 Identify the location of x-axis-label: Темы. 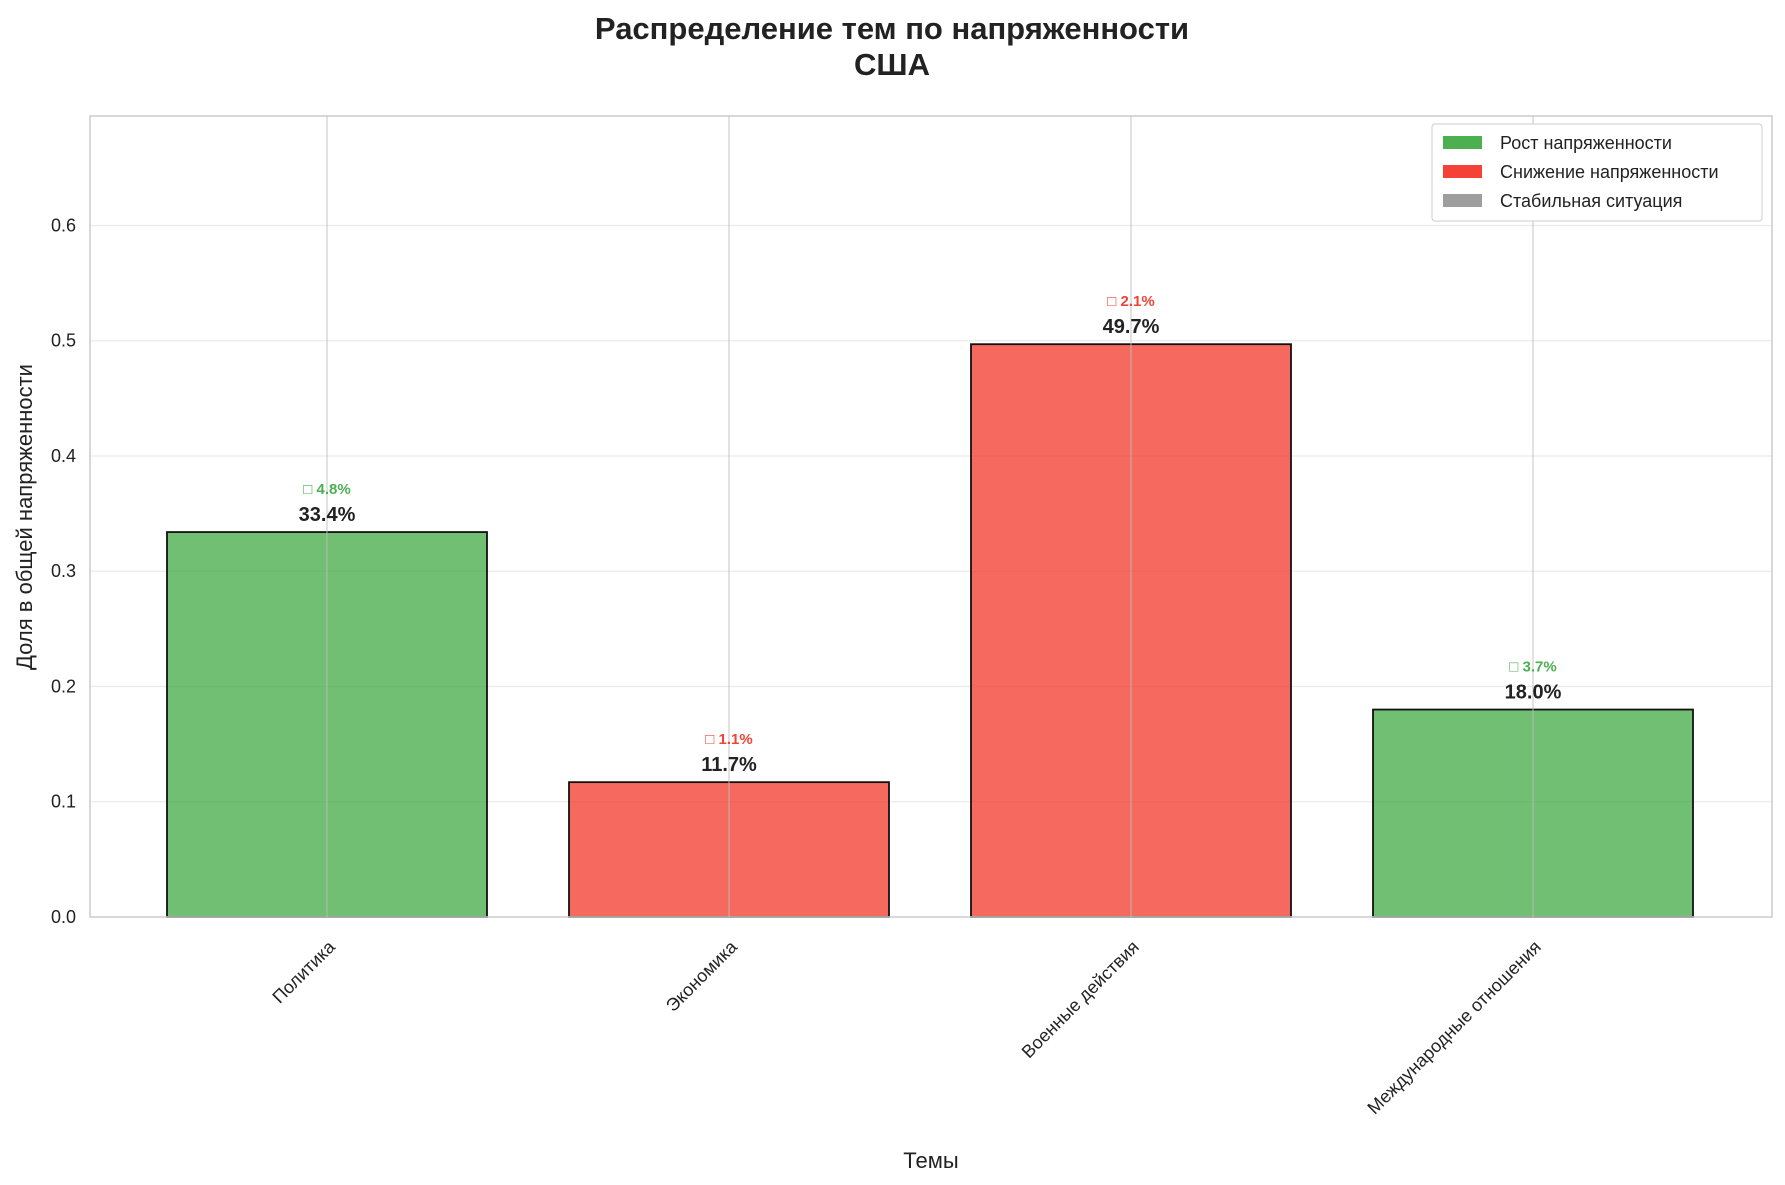
(930, 1160).